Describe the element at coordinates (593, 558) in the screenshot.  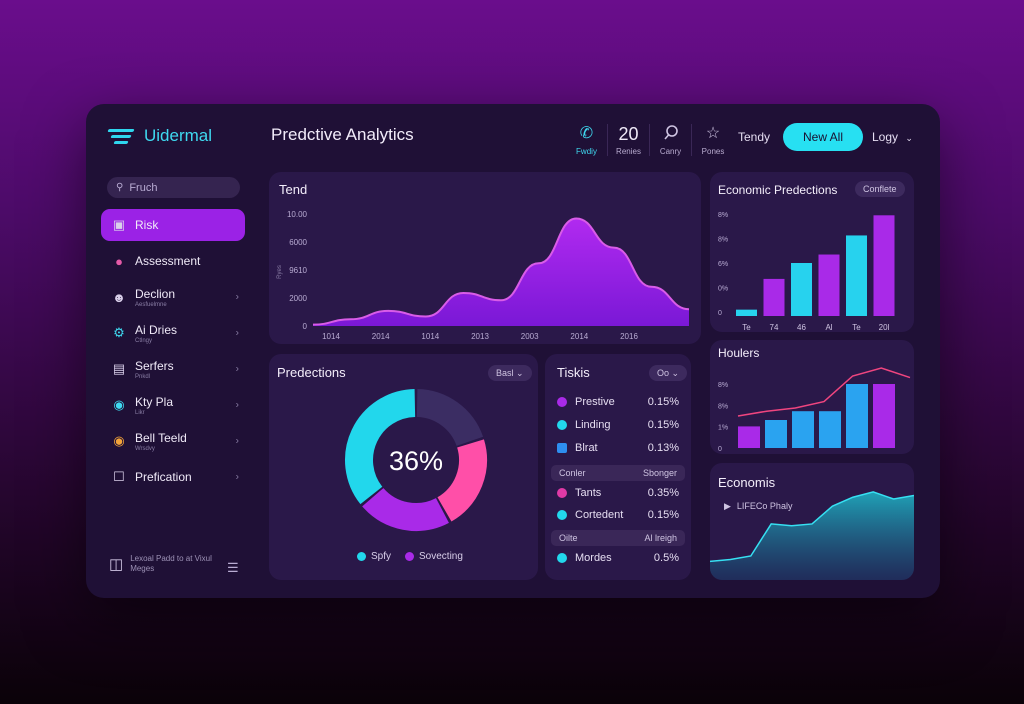
I see `task-label: Mordes` at that location.